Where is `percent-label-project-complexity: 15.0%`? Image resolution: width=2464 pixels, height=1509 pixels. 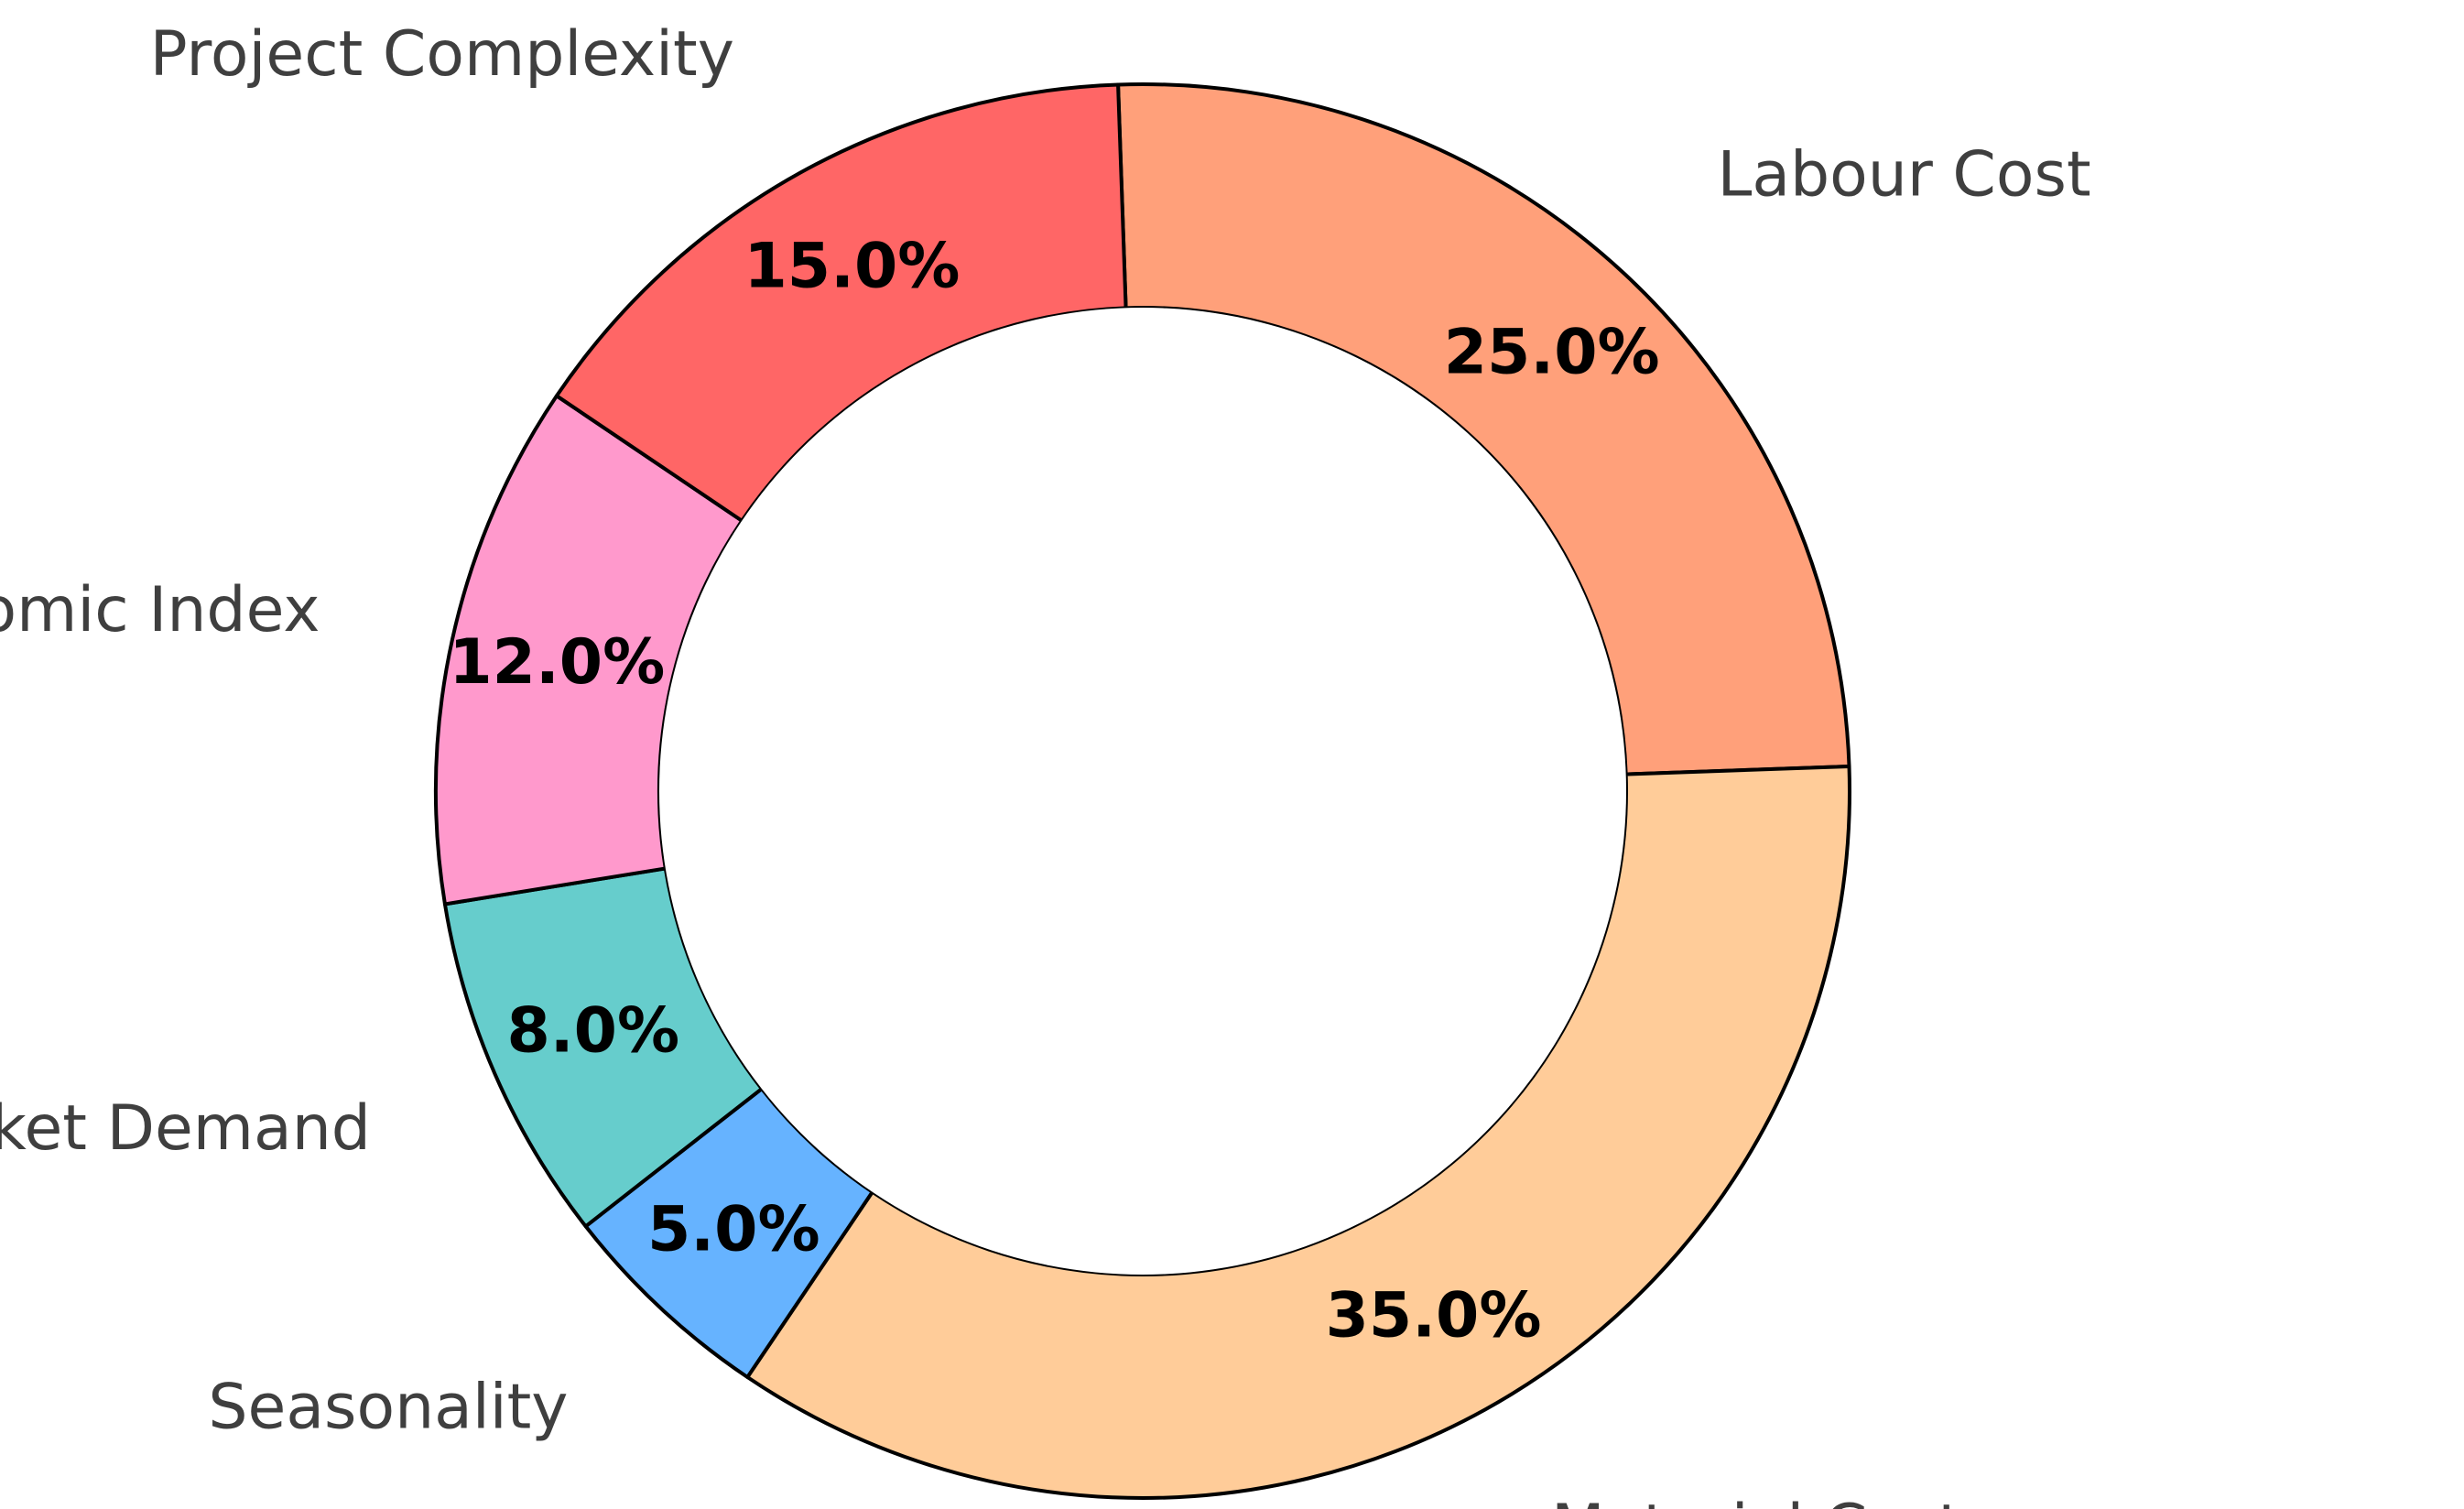 percent-label-project-complexity: 15.0% is located at coordinates (852, 267).